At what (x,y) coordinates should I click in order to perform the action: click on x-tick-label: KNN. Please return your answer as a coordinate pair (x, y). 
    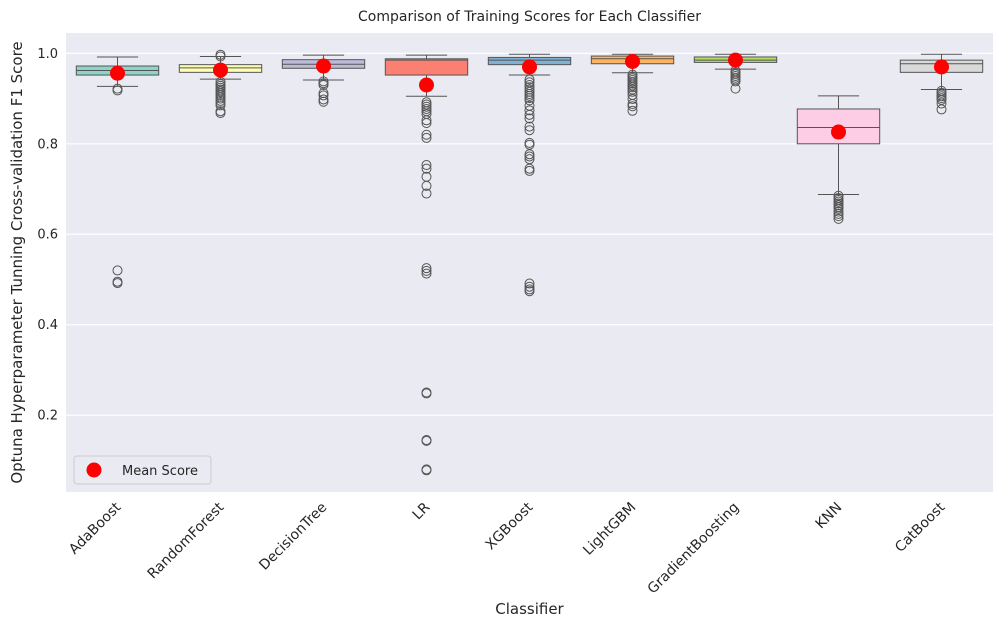
    Looking at the image, I should click on (829, 516).